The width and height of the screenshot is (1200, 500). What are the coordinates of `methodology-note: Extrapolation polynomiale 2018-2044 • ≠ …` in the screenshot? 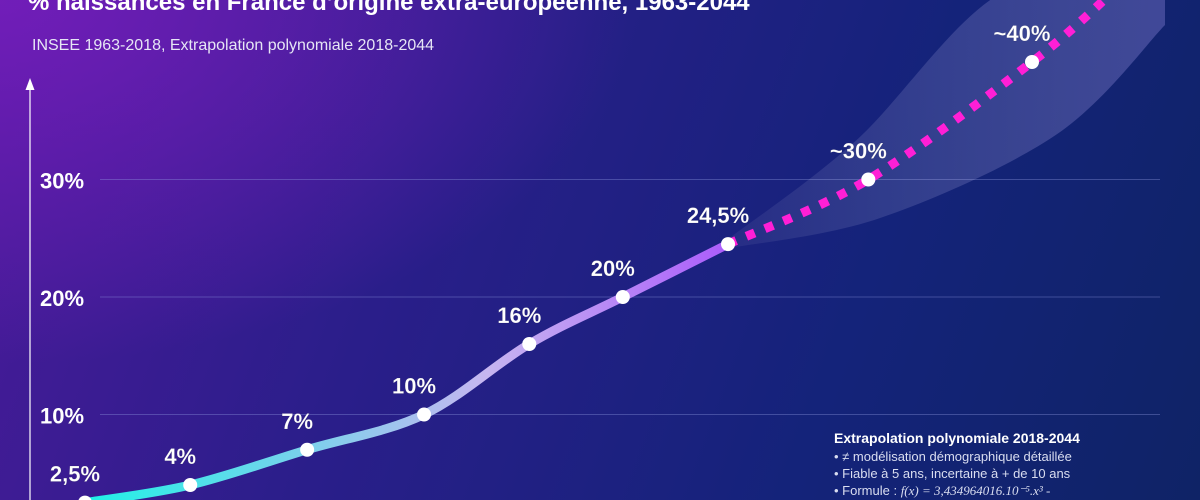 It's located at (1004, 464).